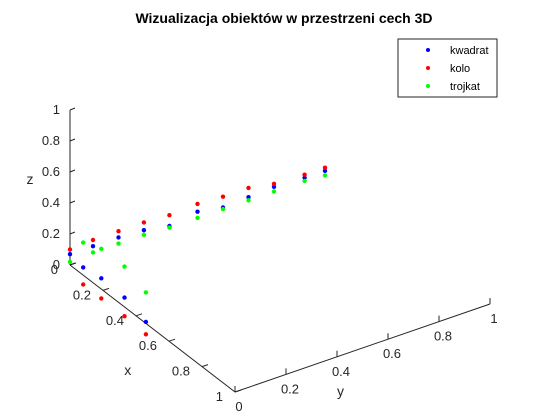  What do you see at coordinates (51, 171) in the screenshot?
I see `z-tick-label: 0.6` at bounding box center [51, 171].